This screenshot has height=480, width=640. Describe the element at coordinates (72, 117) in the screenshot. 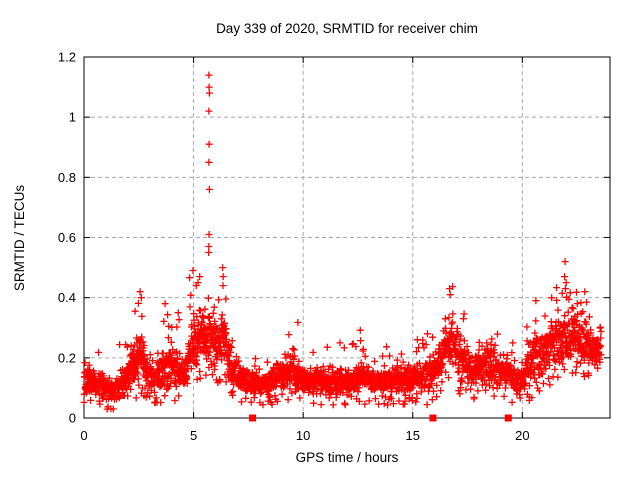

I see `y-tick-label: 1` at that location.